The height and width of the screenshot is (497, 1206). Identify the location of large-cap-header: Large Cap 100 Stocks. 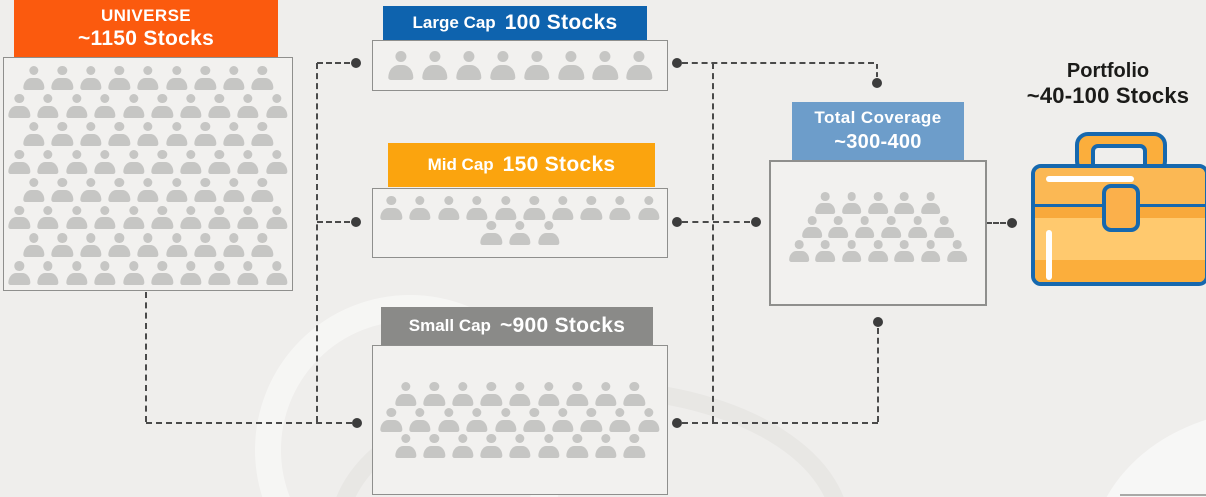
(515, 23).